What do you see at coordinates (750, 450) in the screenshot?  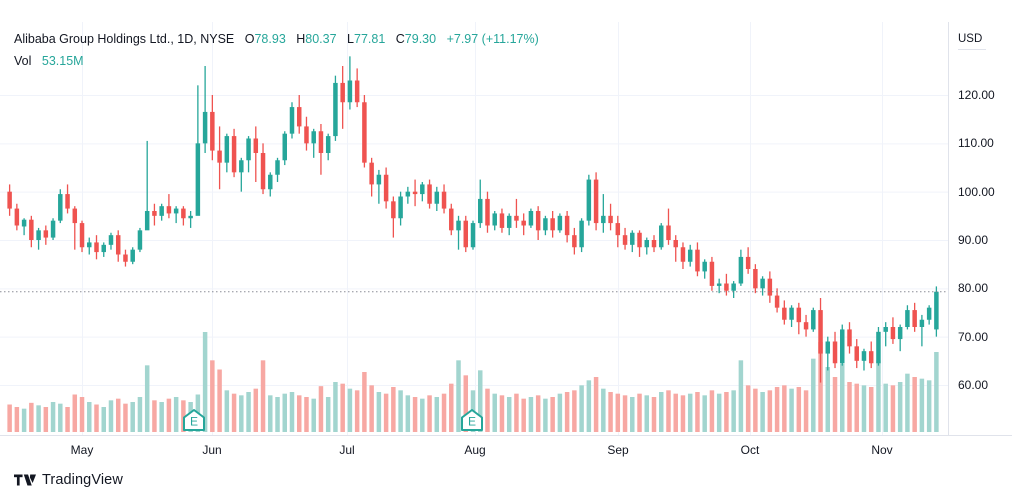 I see `time-axis-tick: Oct` at bounding box center [750, 450].